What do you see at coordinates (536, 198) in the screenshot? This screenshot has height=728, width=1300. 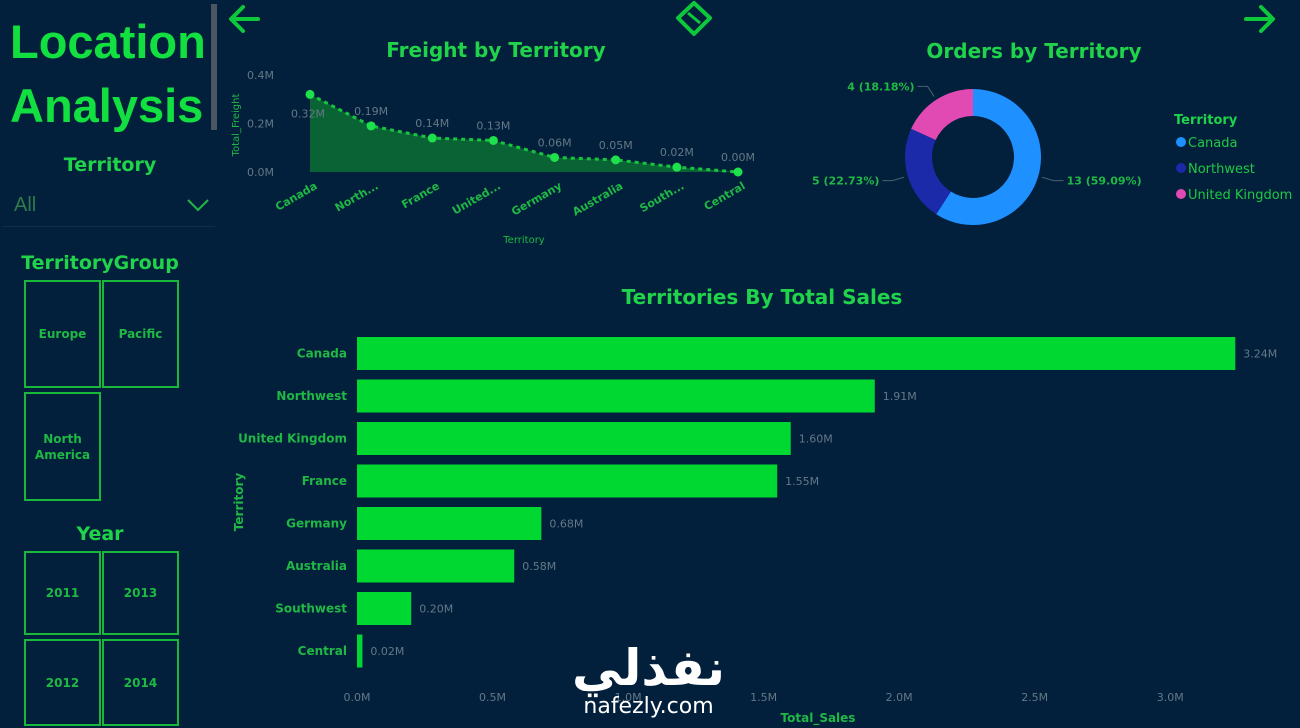 I see `freight-x-tick: Germany` at bounding box center [536, 198].